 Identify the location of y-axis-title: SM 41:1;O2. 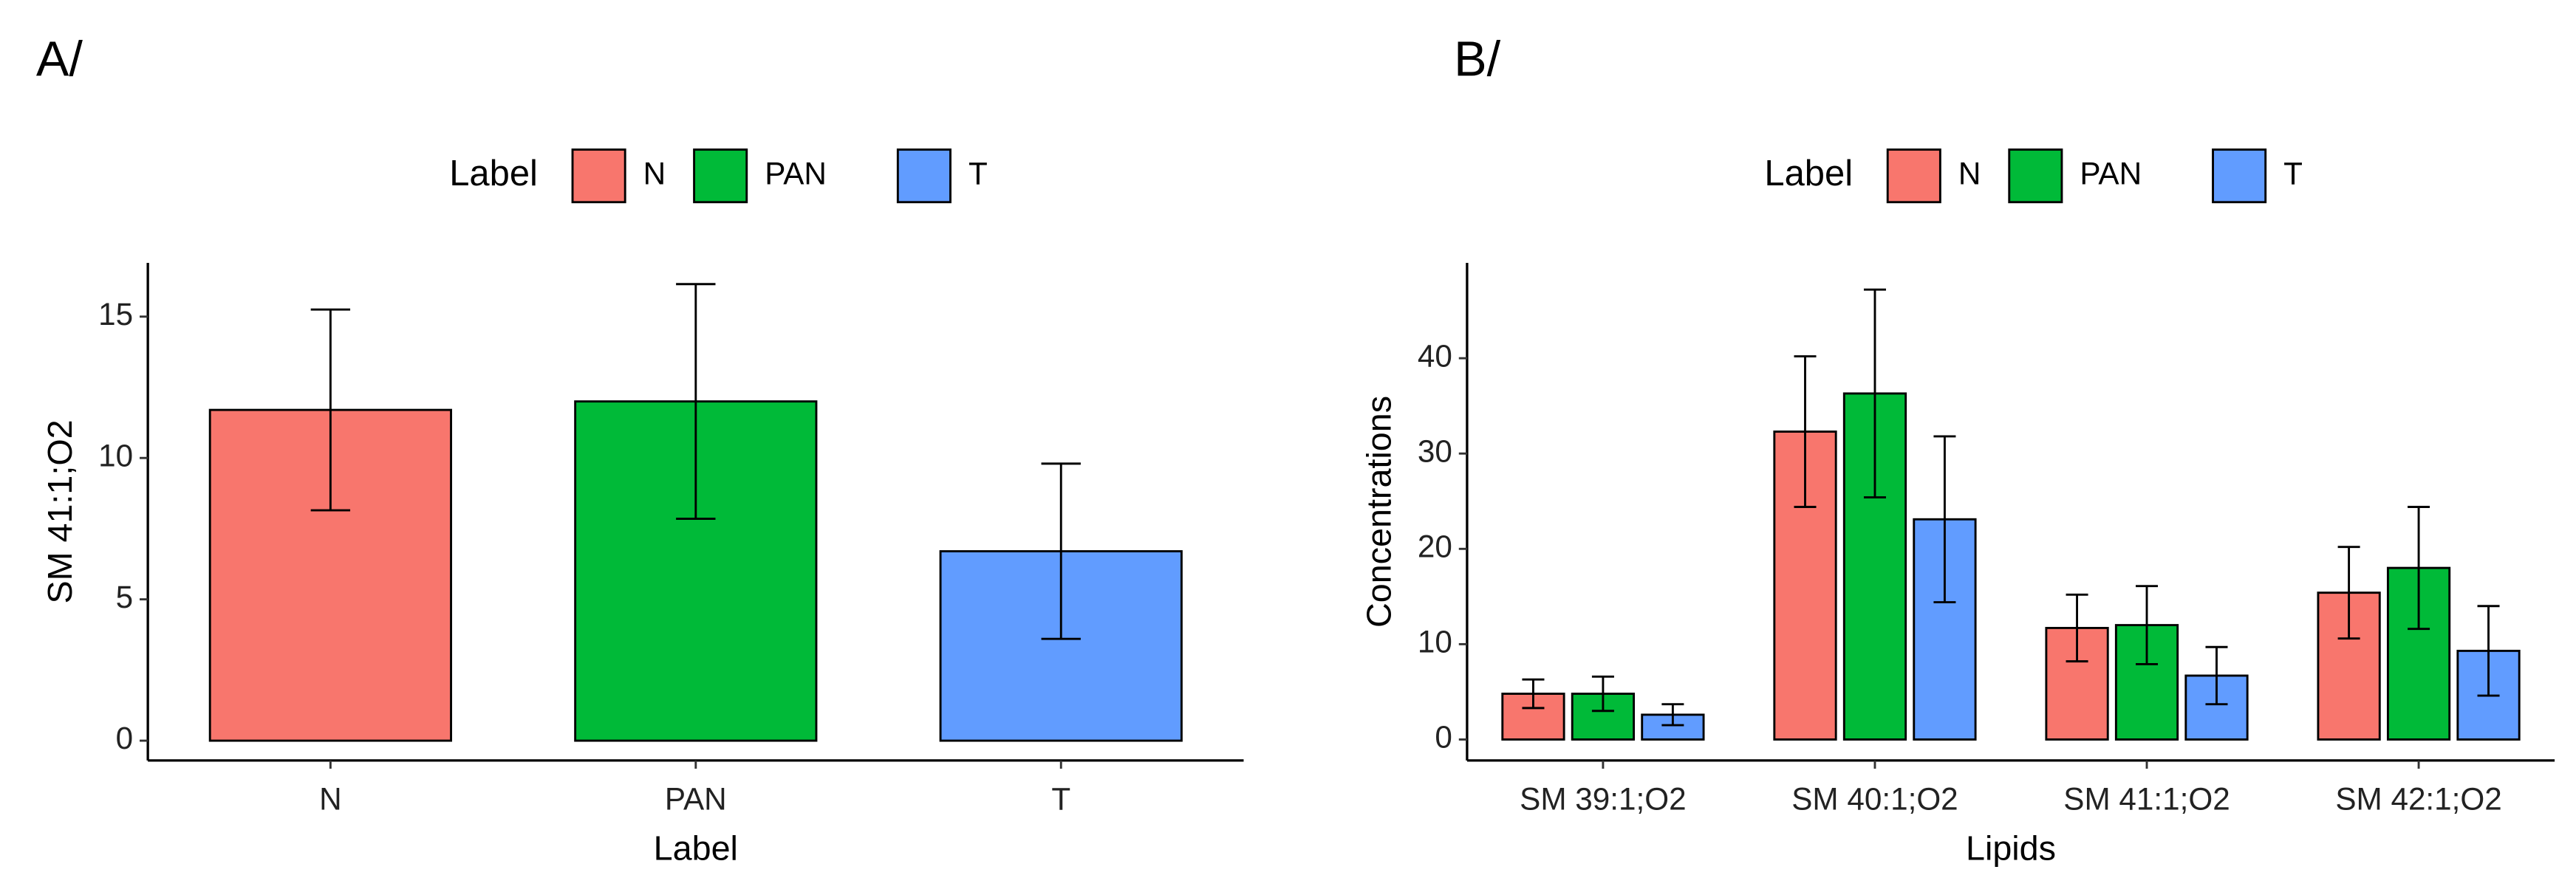
(60, 511).